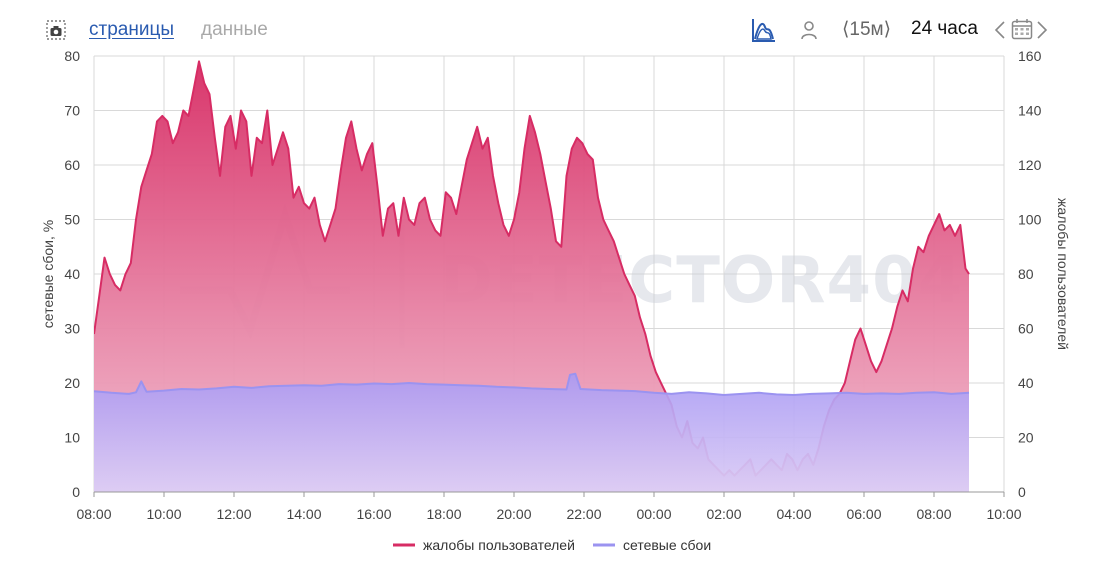  I want to click on y-left-tick-label: 40, so click(72, 274).